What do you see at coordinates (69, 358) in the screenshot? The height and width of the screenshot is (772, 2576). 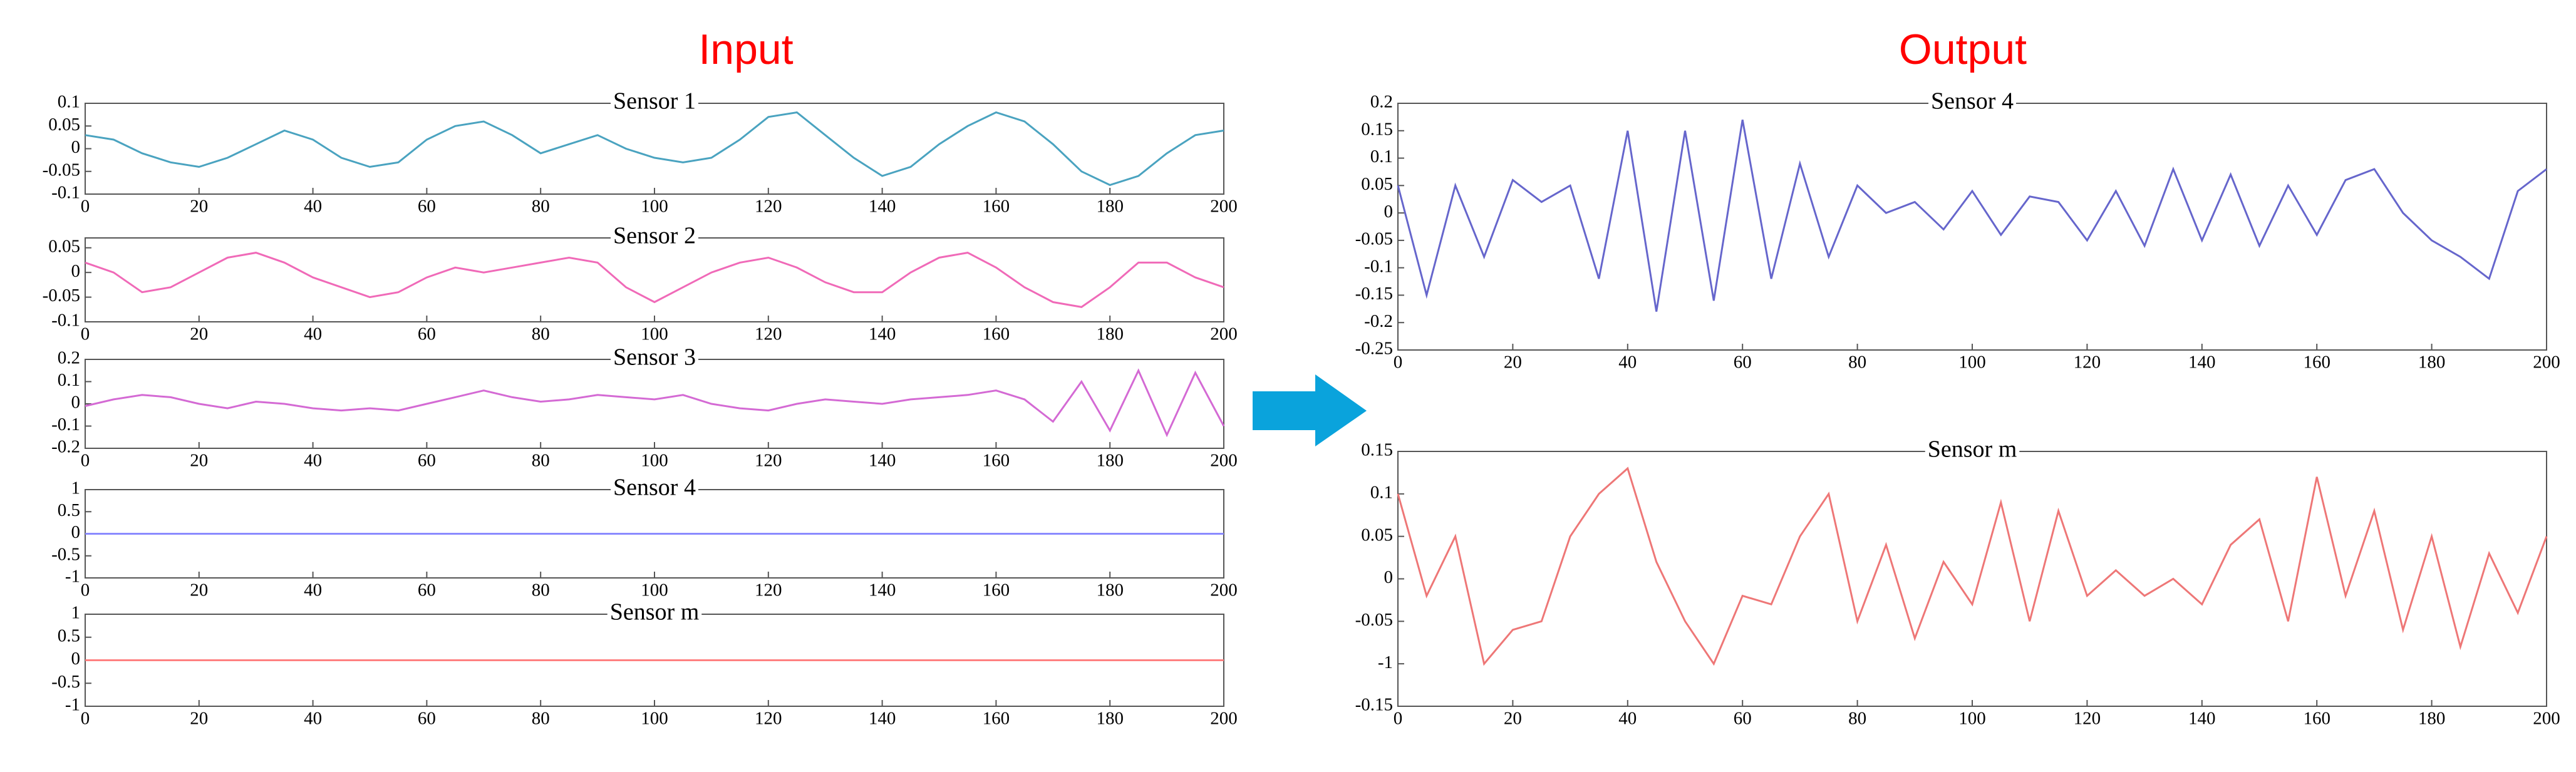 I see `y-tick-label: 0.2` at bounding box center [69, 358].